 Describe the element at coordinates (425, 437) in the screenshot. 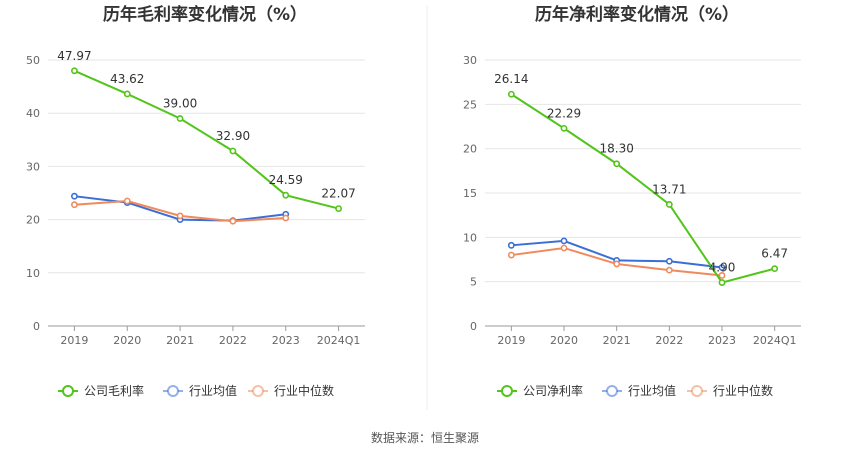

I see `source-footer: 数据来源：恒生聚源` at that location.